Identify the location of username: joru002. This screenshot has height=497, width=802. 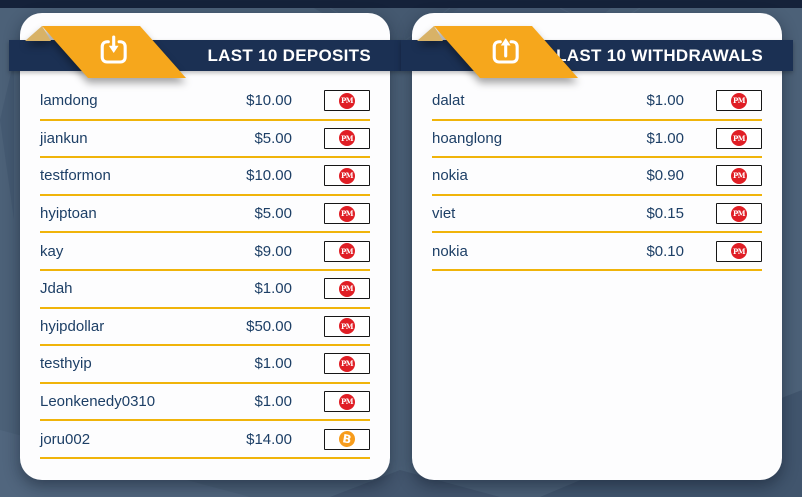
(65, 439).